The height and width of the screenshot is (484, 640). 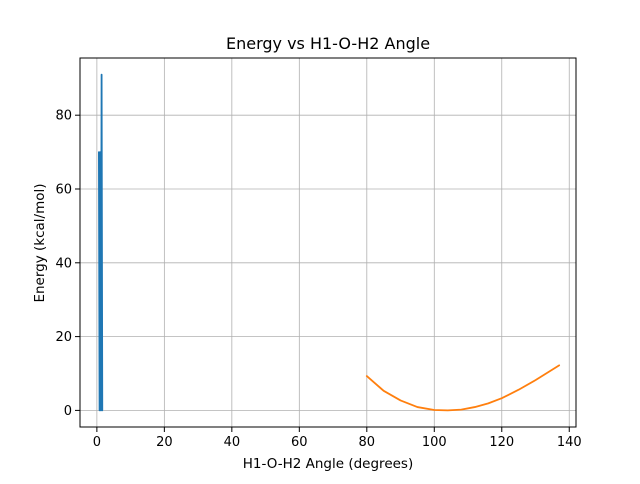 What do you see at coordinates (97, 442) in the screenshot?
I see `x-tick-label: 0` at bounding box center [97, 442].